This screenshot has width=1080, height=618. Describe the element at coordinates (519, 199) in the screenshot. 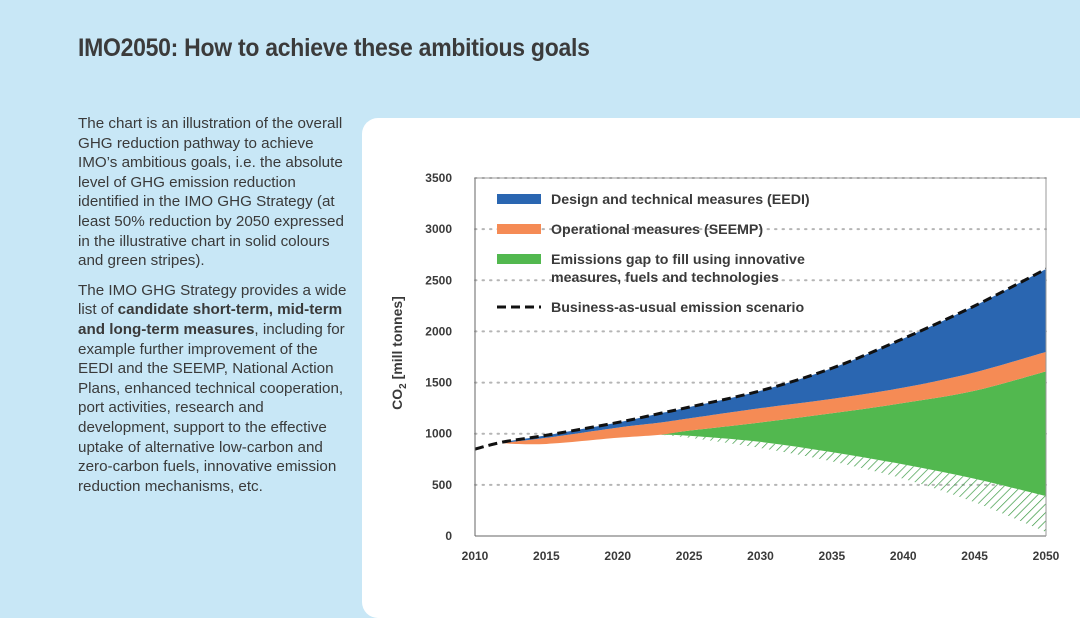

I see `legend-swatch-eedi` at that location.